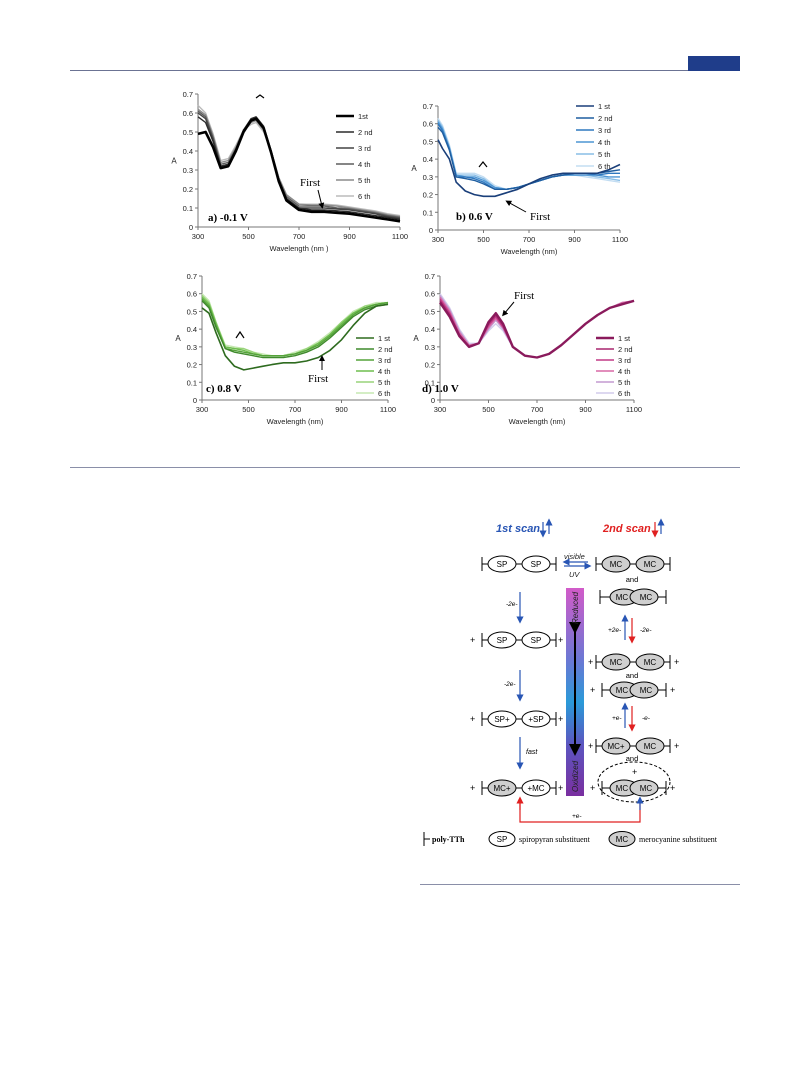  I want to click on first-annotation: First, so click(540, 217).